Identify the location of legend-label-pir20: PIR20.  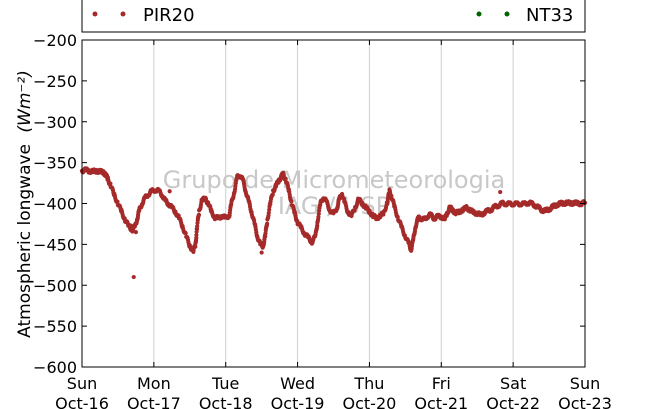
(169, 15).